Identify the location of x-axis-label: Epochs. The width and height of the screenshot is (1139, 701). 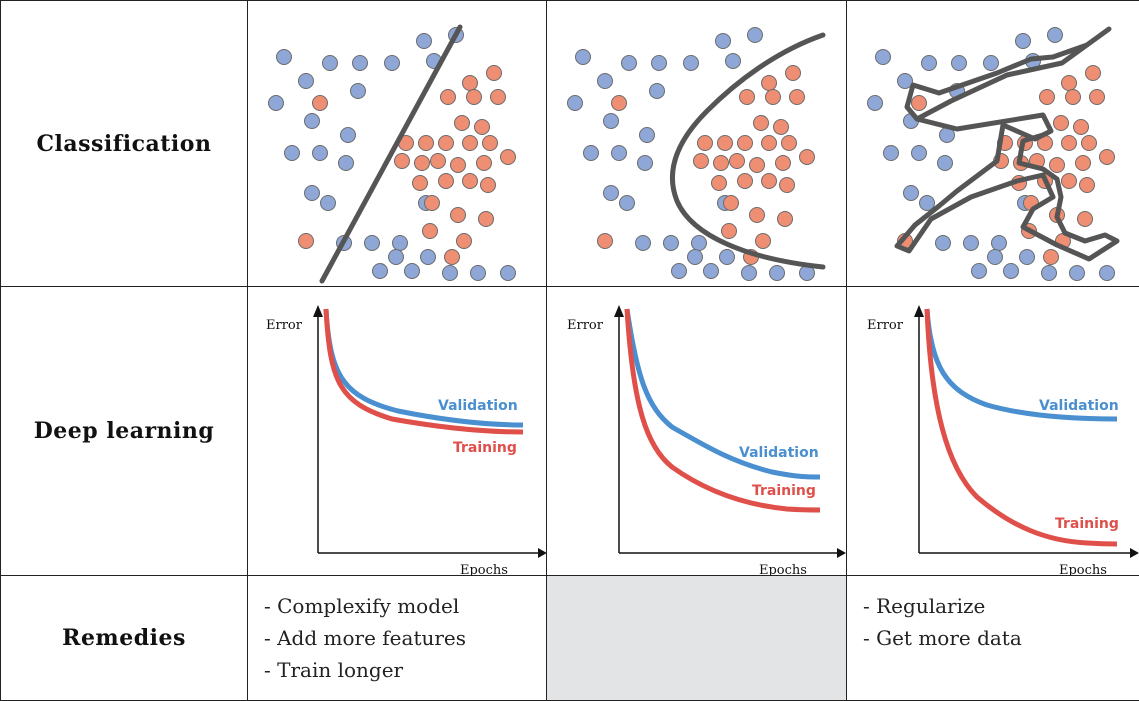
(484, 569).